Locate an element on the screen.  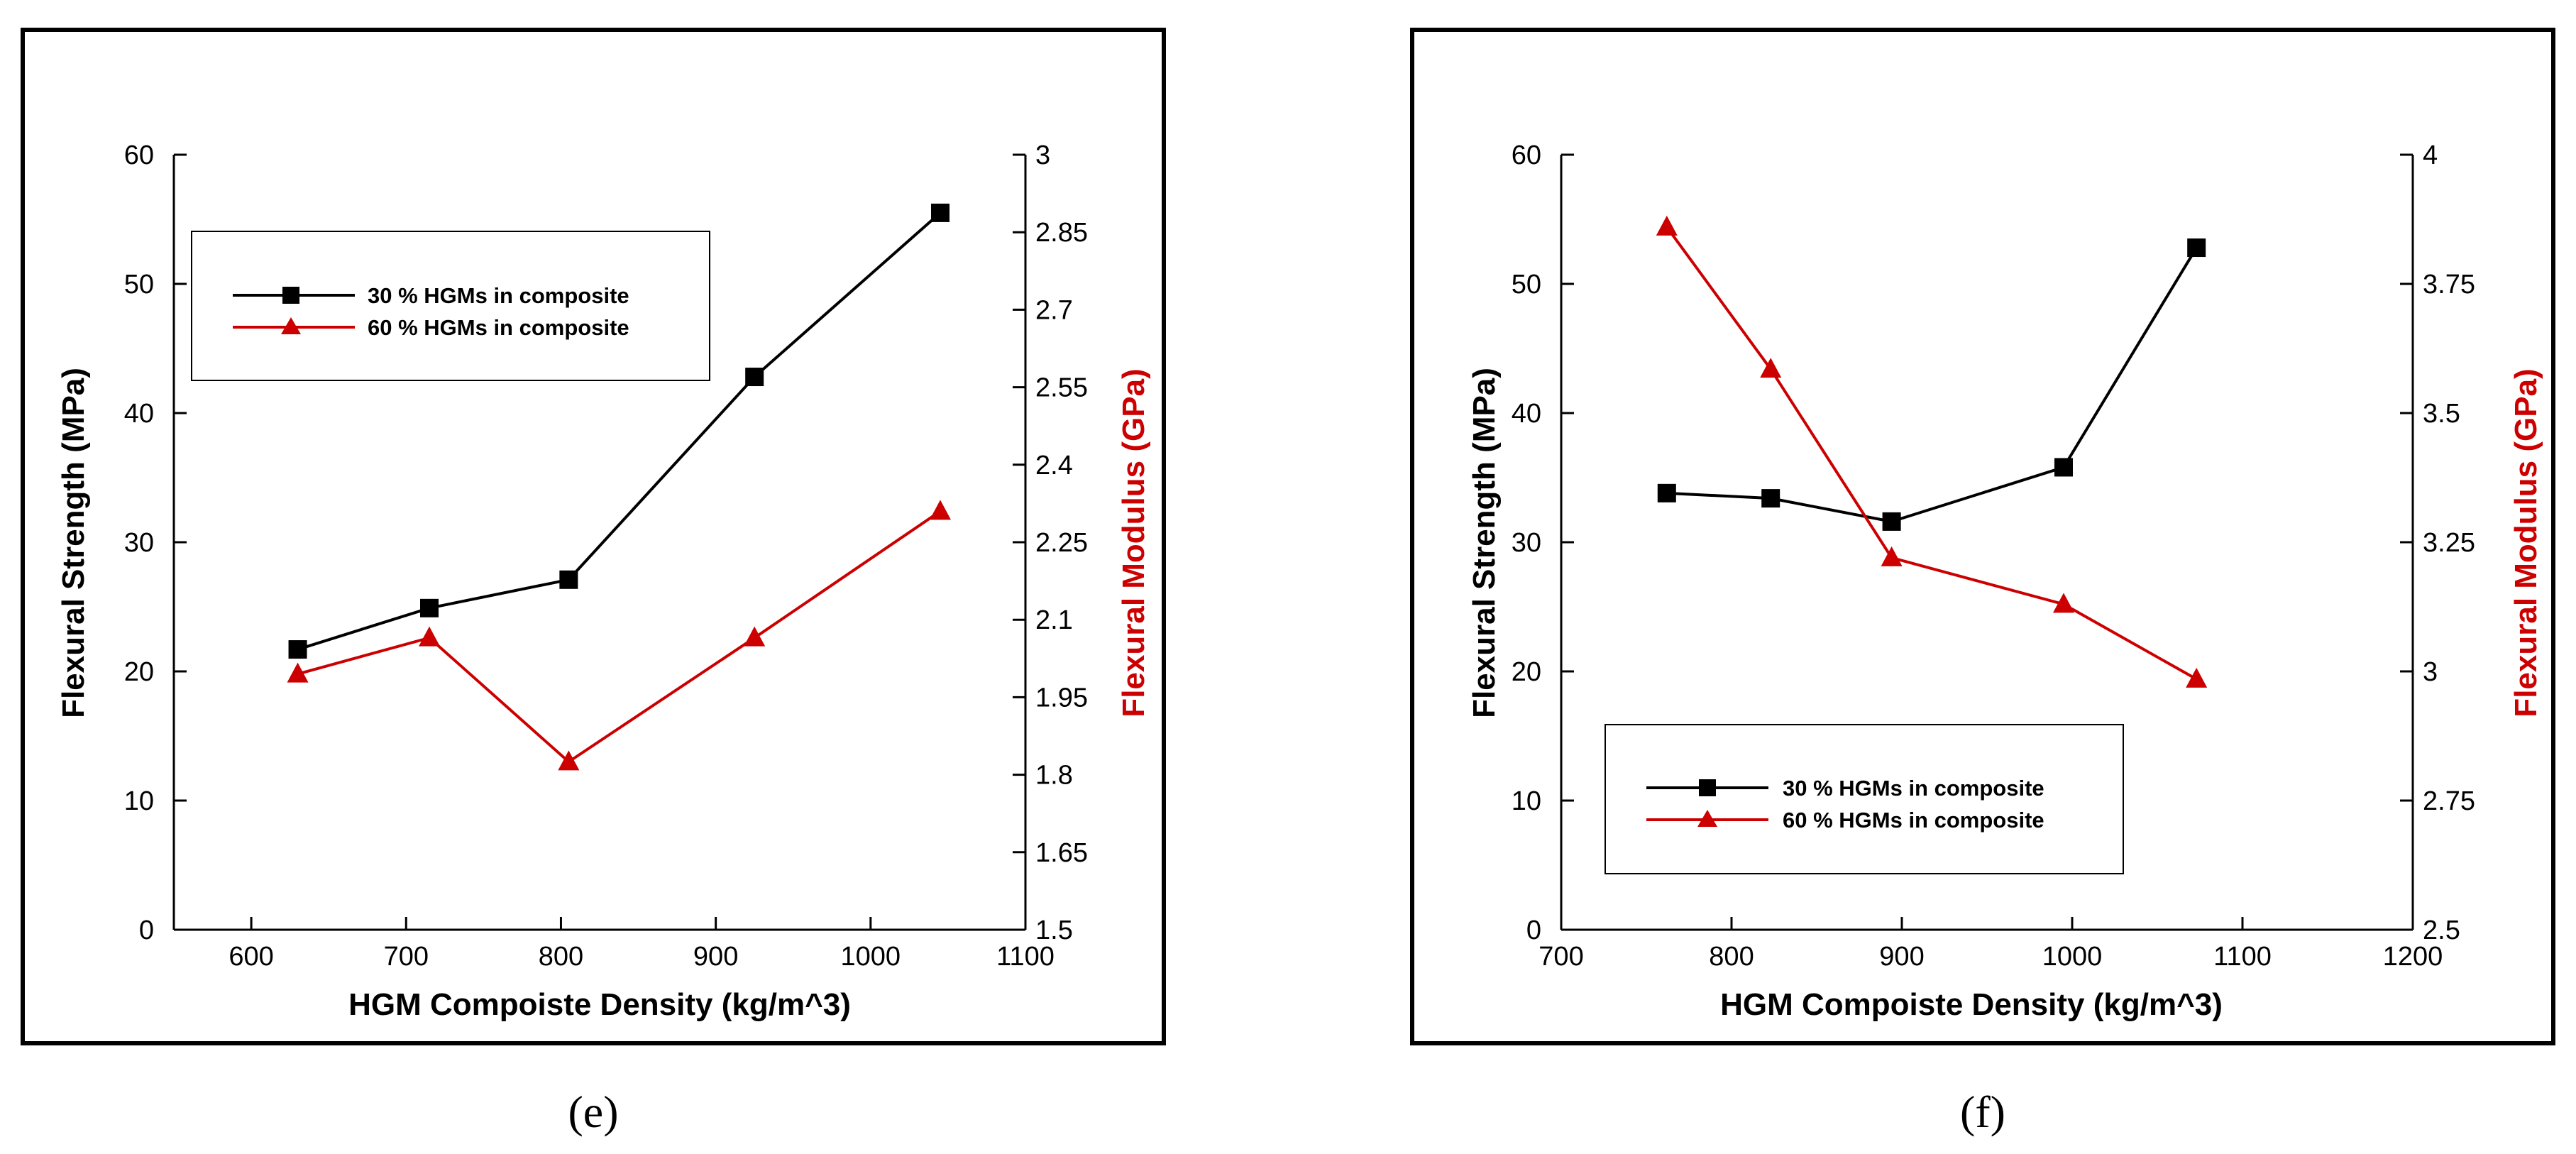
y2-tick-label: 2.7 is located at coordinates (1054, 310).